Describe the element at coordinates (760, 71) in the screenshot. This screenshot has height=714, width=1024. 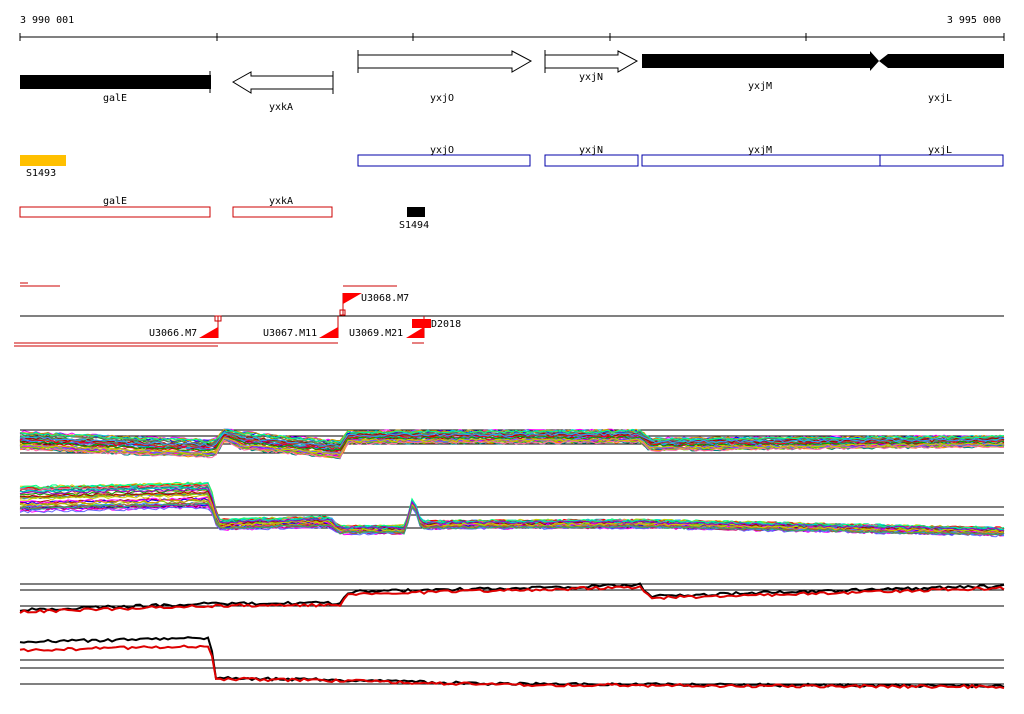
I see `gene-yxjM: yxjM` at that location.